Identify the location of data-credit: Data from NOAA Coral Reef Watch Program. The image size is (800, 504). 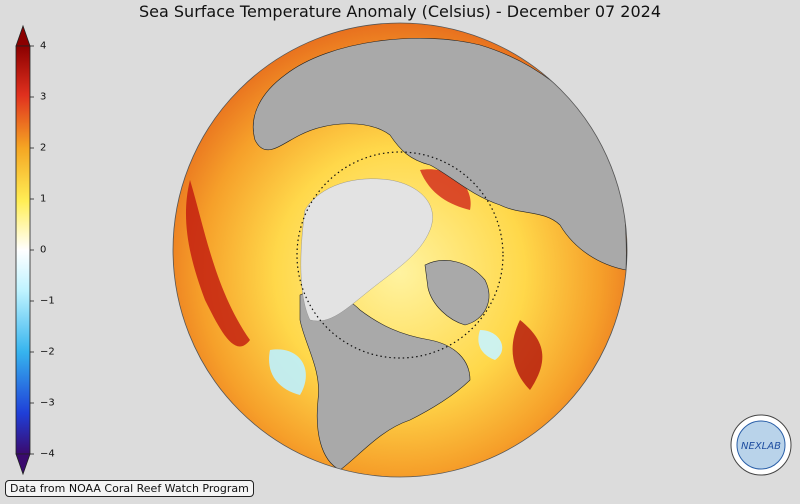
(129, 488).